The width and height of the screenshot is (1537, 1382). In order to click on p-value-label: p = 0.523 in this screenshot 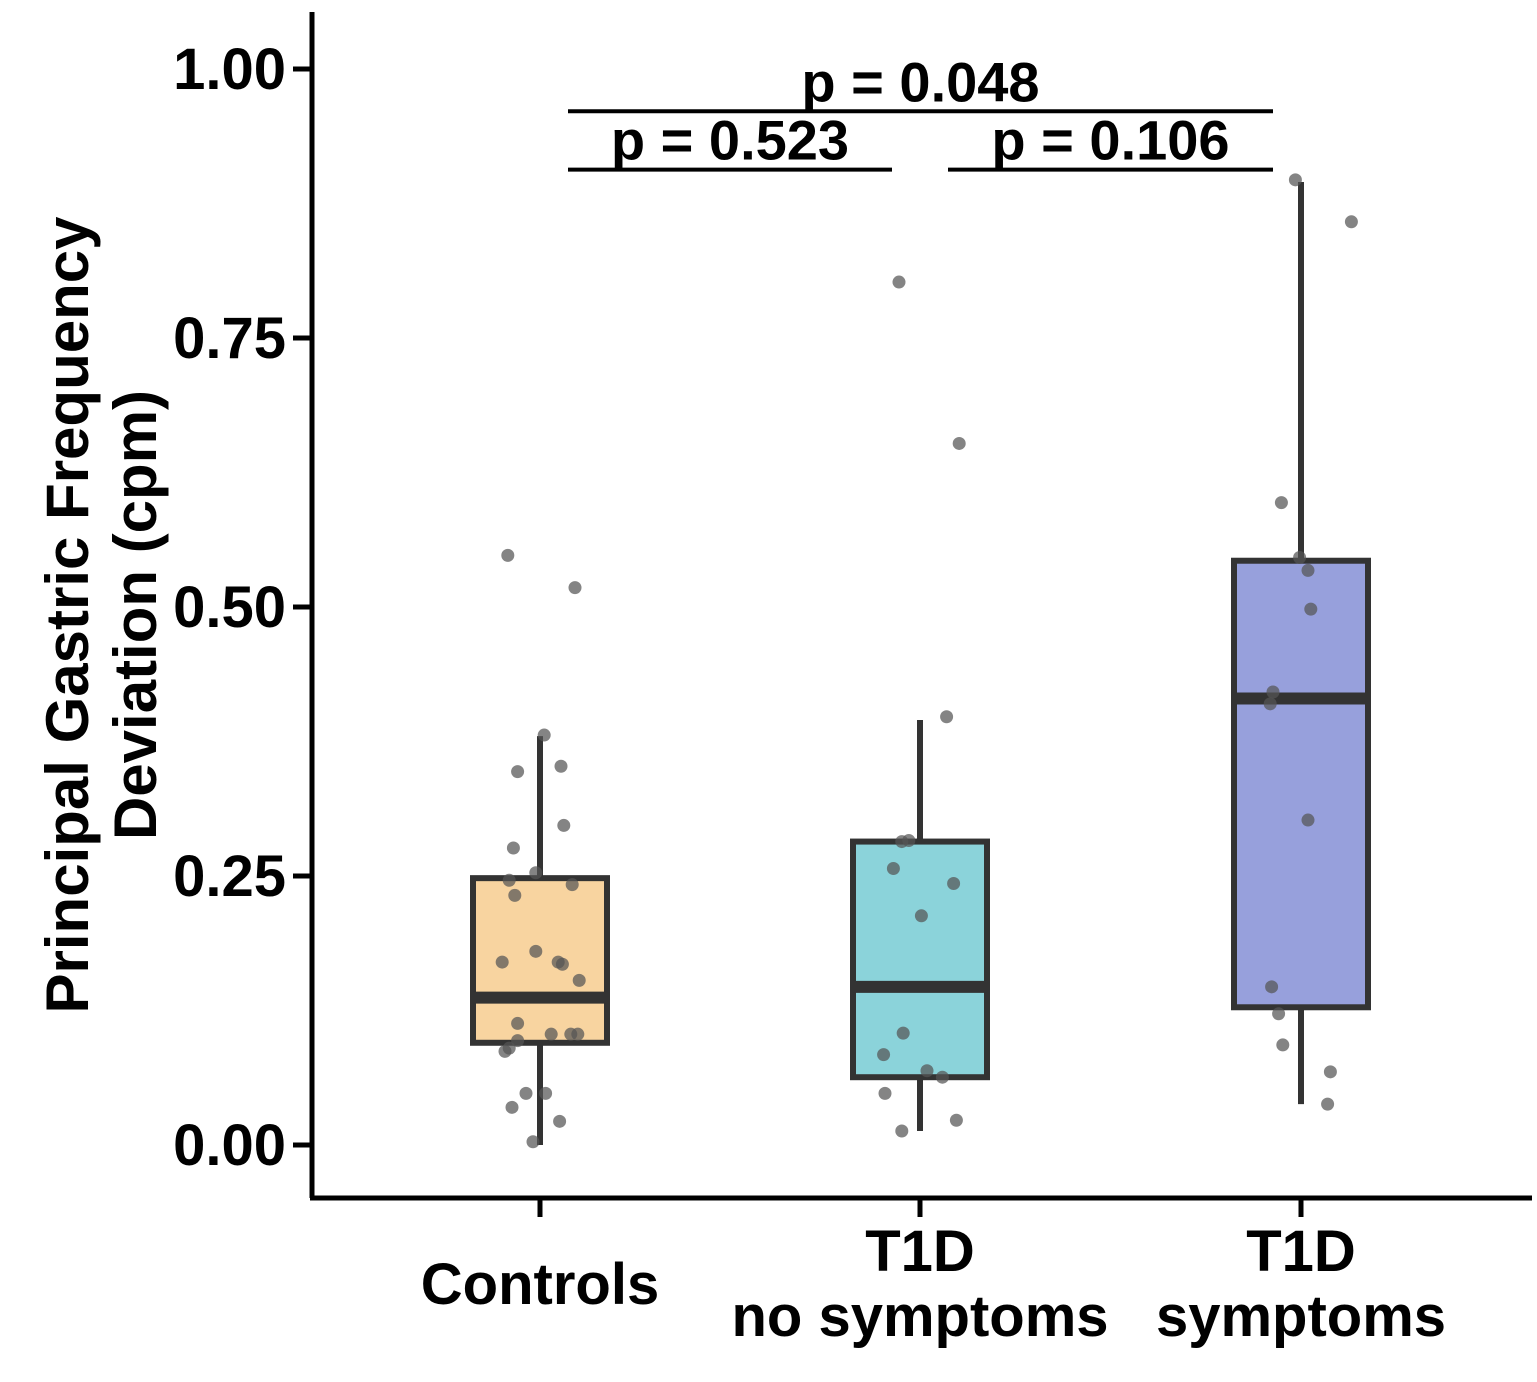, I will do `click(730, 140)`.